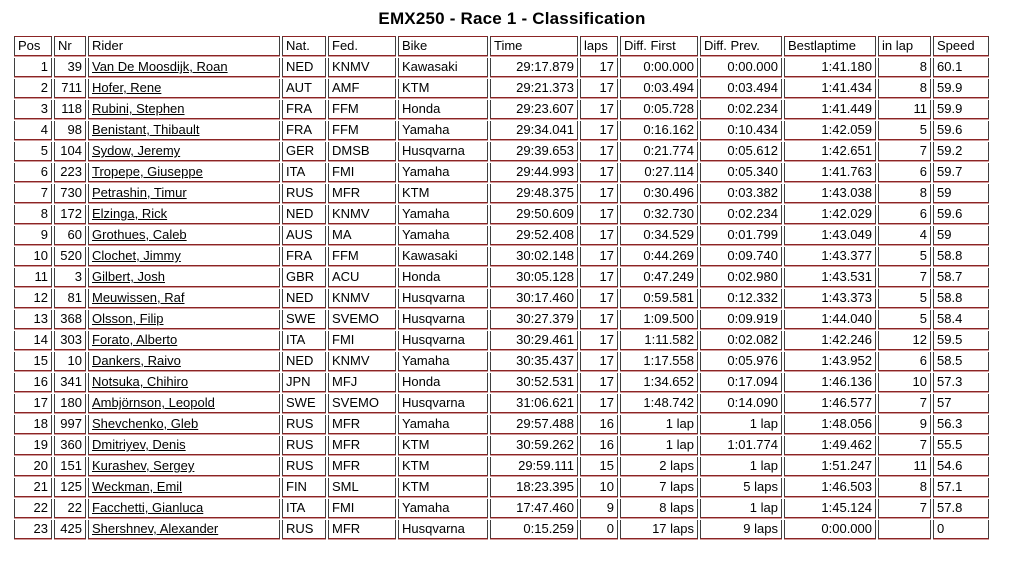 The height and width of the screenshot is (562, 1024). What do you see at coordinates (33, 361) in the screenshot?
I see `cell-pos: 15` at bounding box center [33, 361].